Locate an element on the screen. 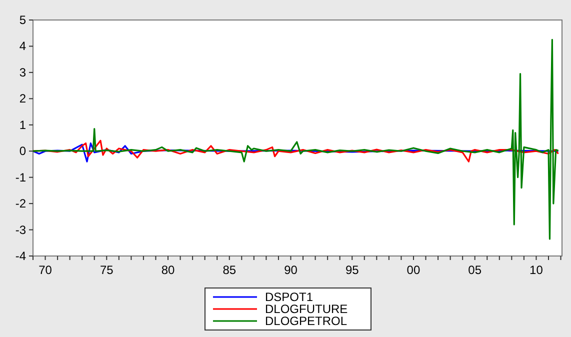  x-tick-label: 95 is located at coordinates (352, 270).